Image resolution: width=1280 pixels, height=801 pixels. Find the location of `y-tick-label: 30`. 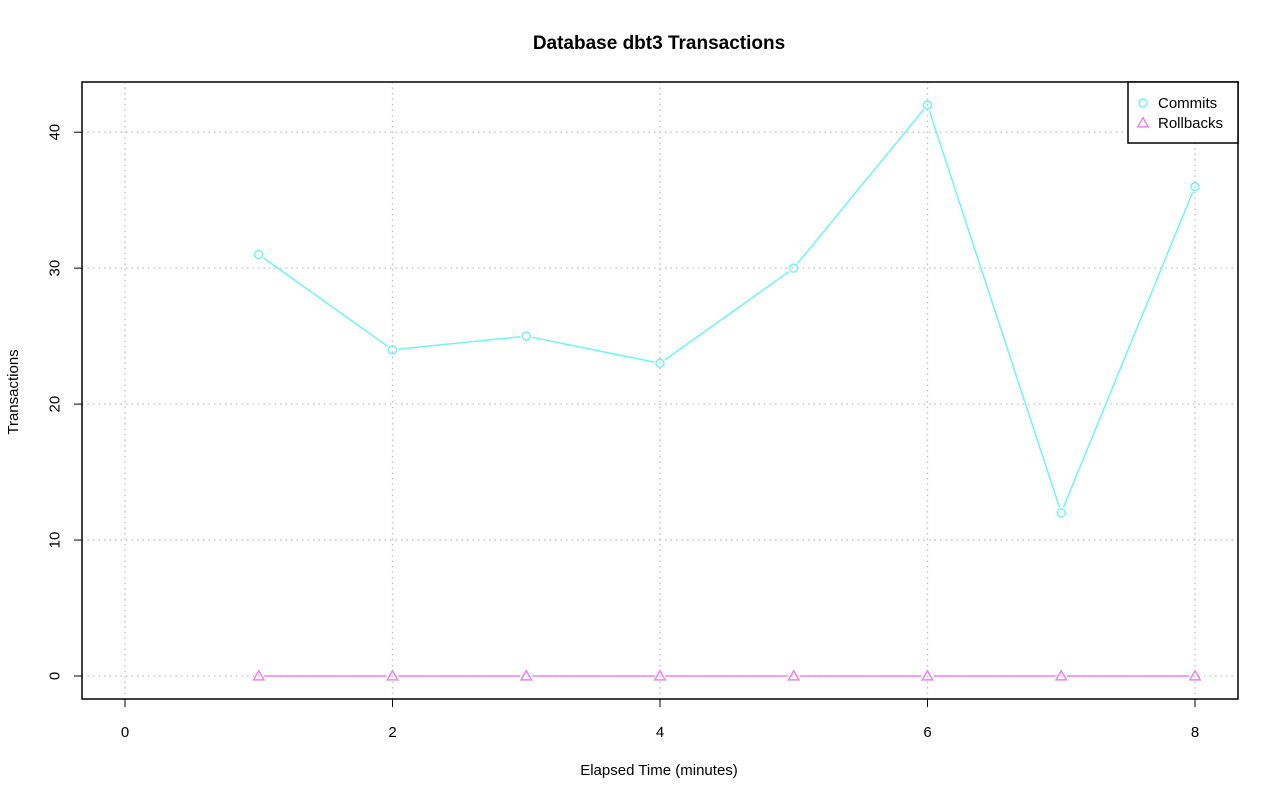

y-tick-label: 30 is located at coordinates (55, 268).